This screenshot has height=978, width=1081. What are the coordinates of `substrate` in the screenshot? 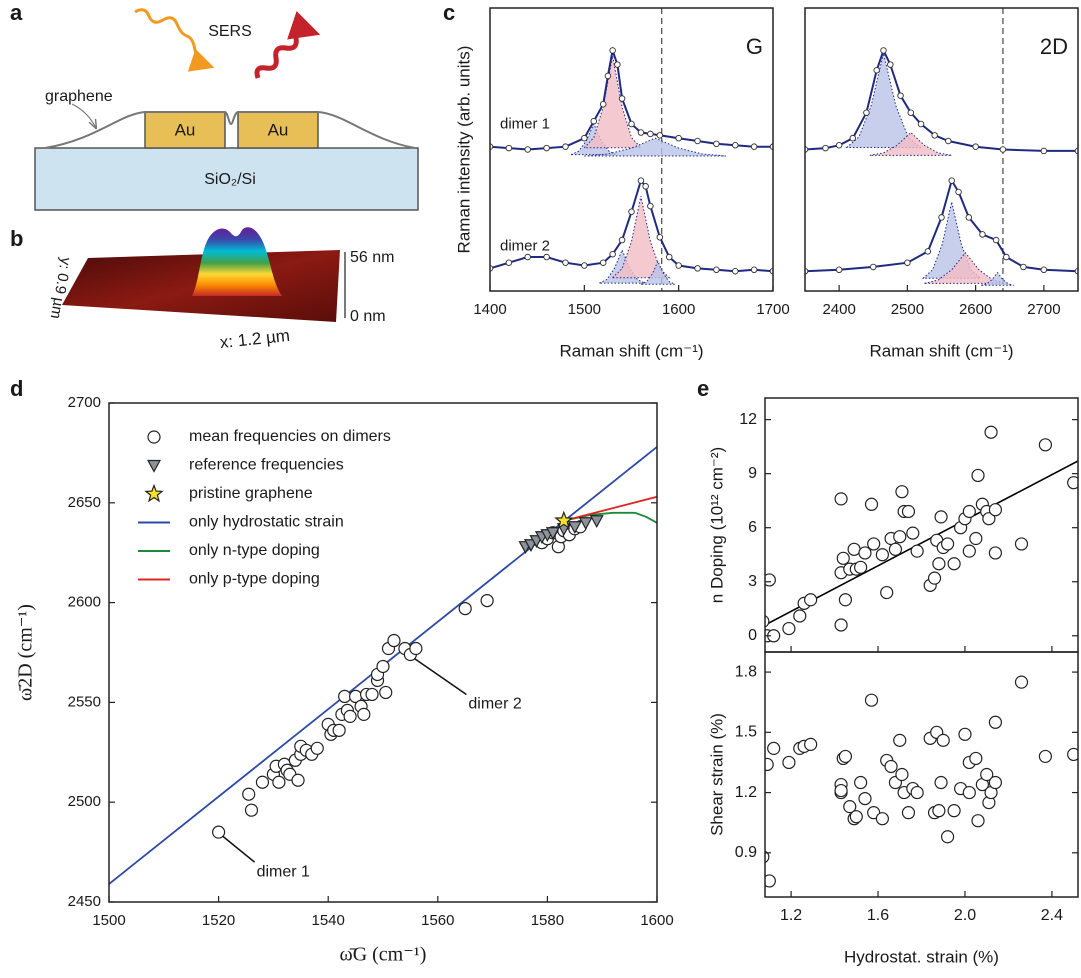 It's located at (226, 179).